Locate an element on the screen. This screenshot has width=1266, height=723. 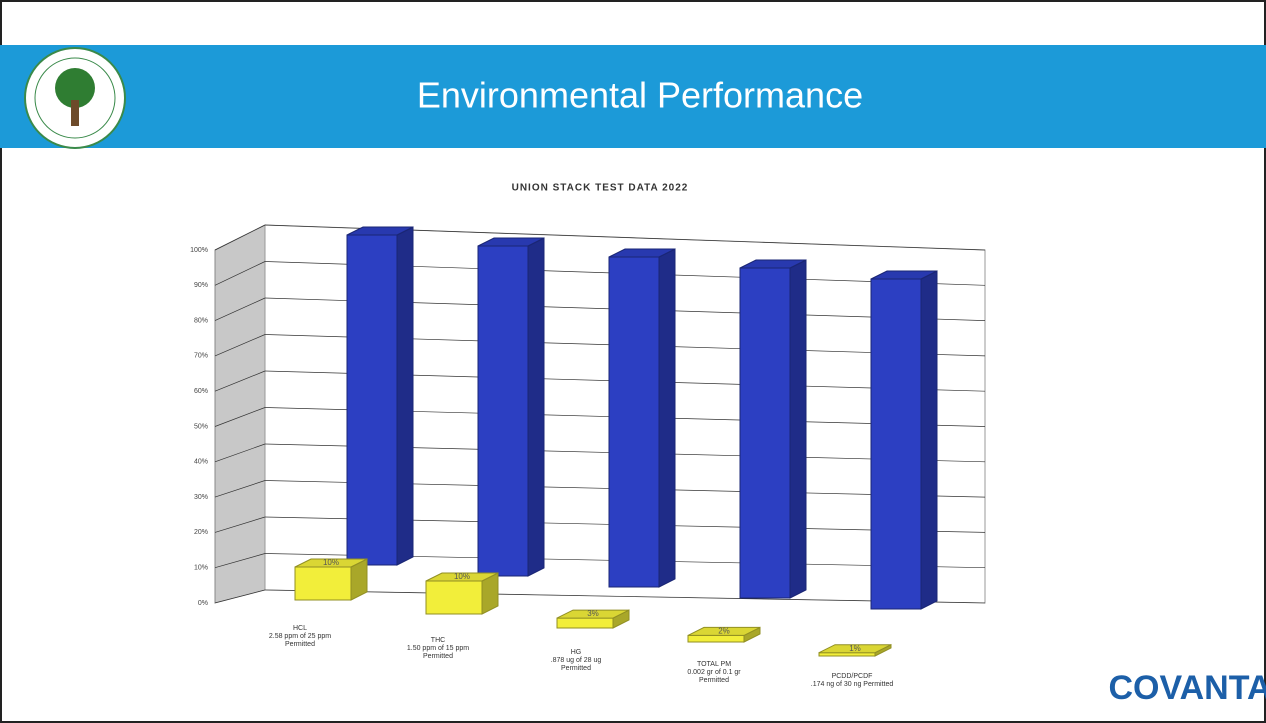
y-tick-label: 40% is located at coordinates (201, 462).